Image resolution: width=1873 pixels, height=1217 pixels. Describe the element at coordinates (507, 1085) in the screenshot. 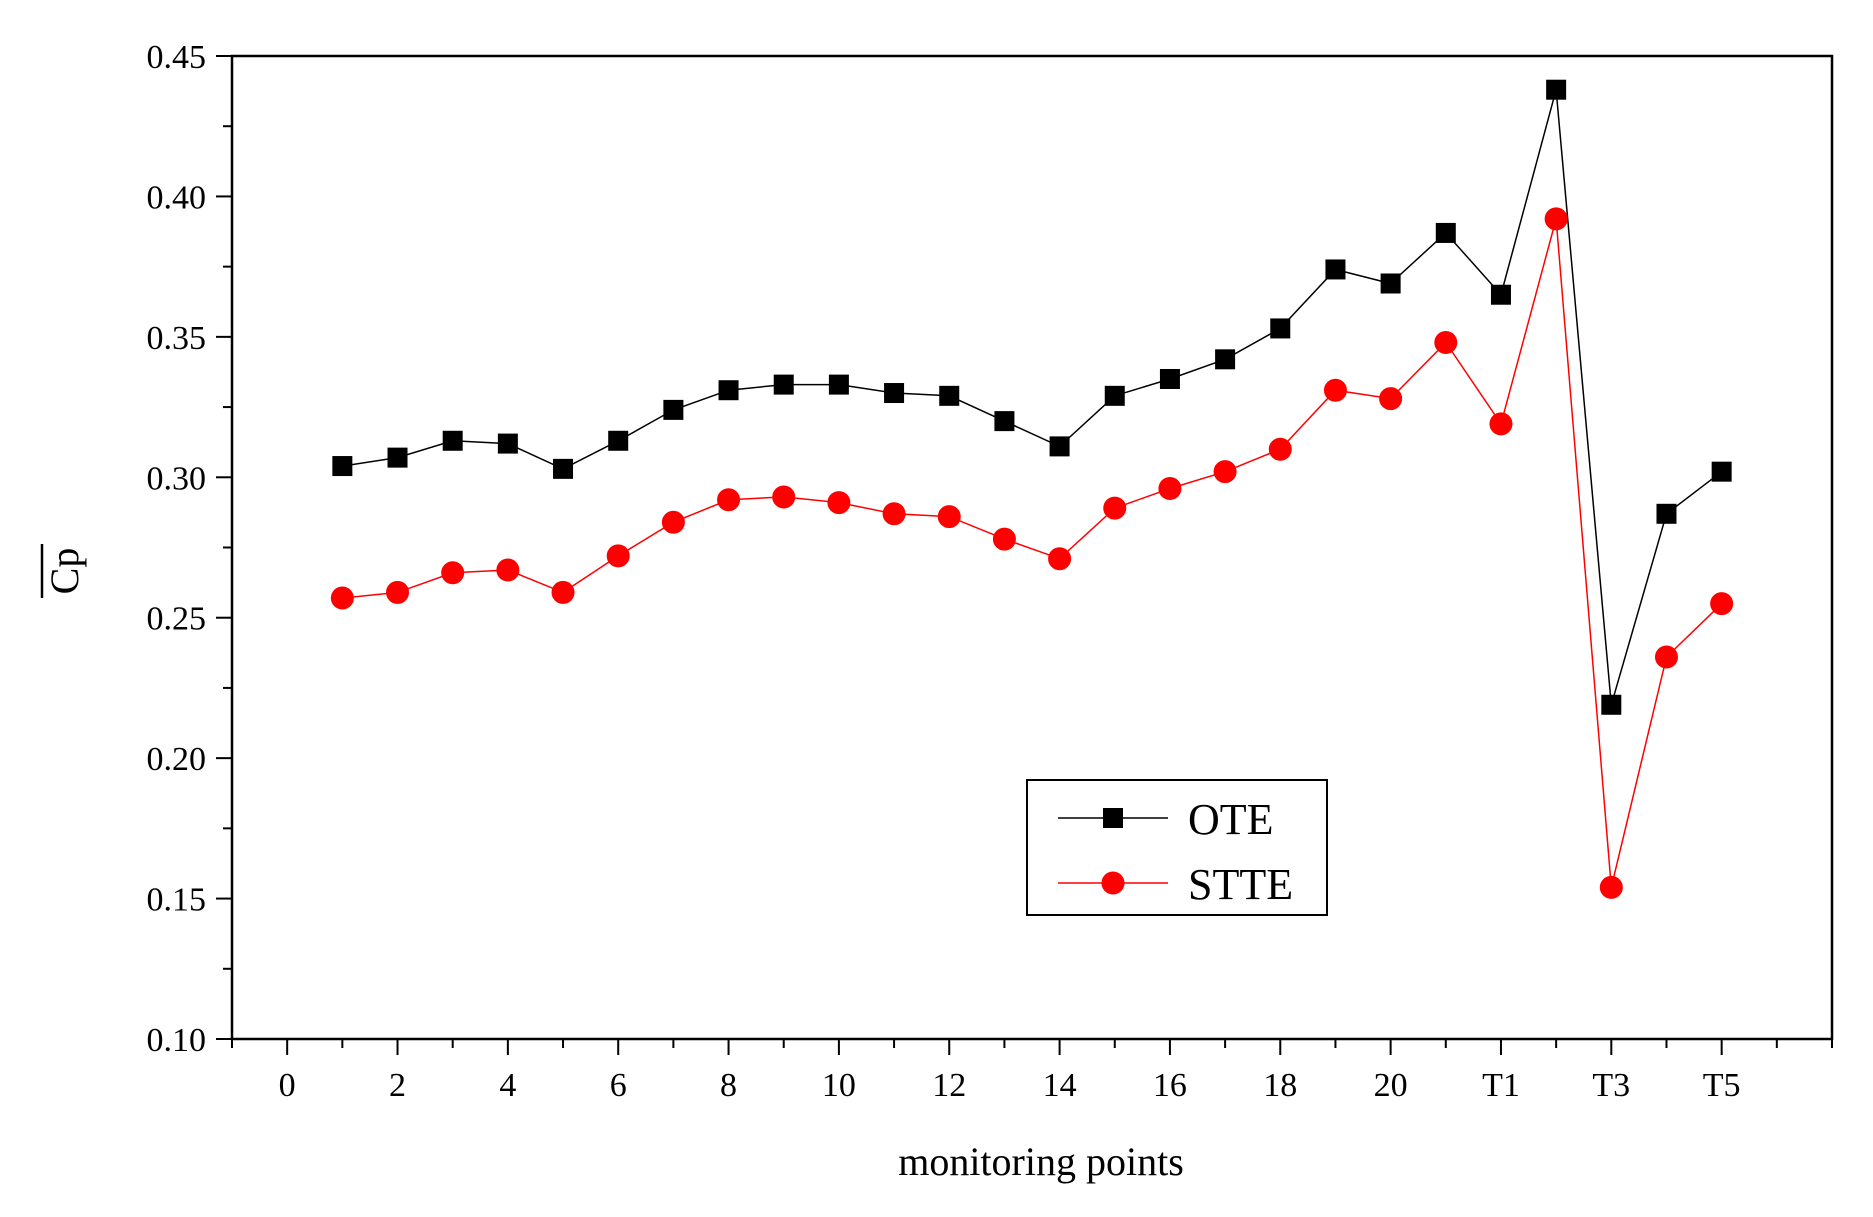

I see `x-tick-label: 4` at that location.